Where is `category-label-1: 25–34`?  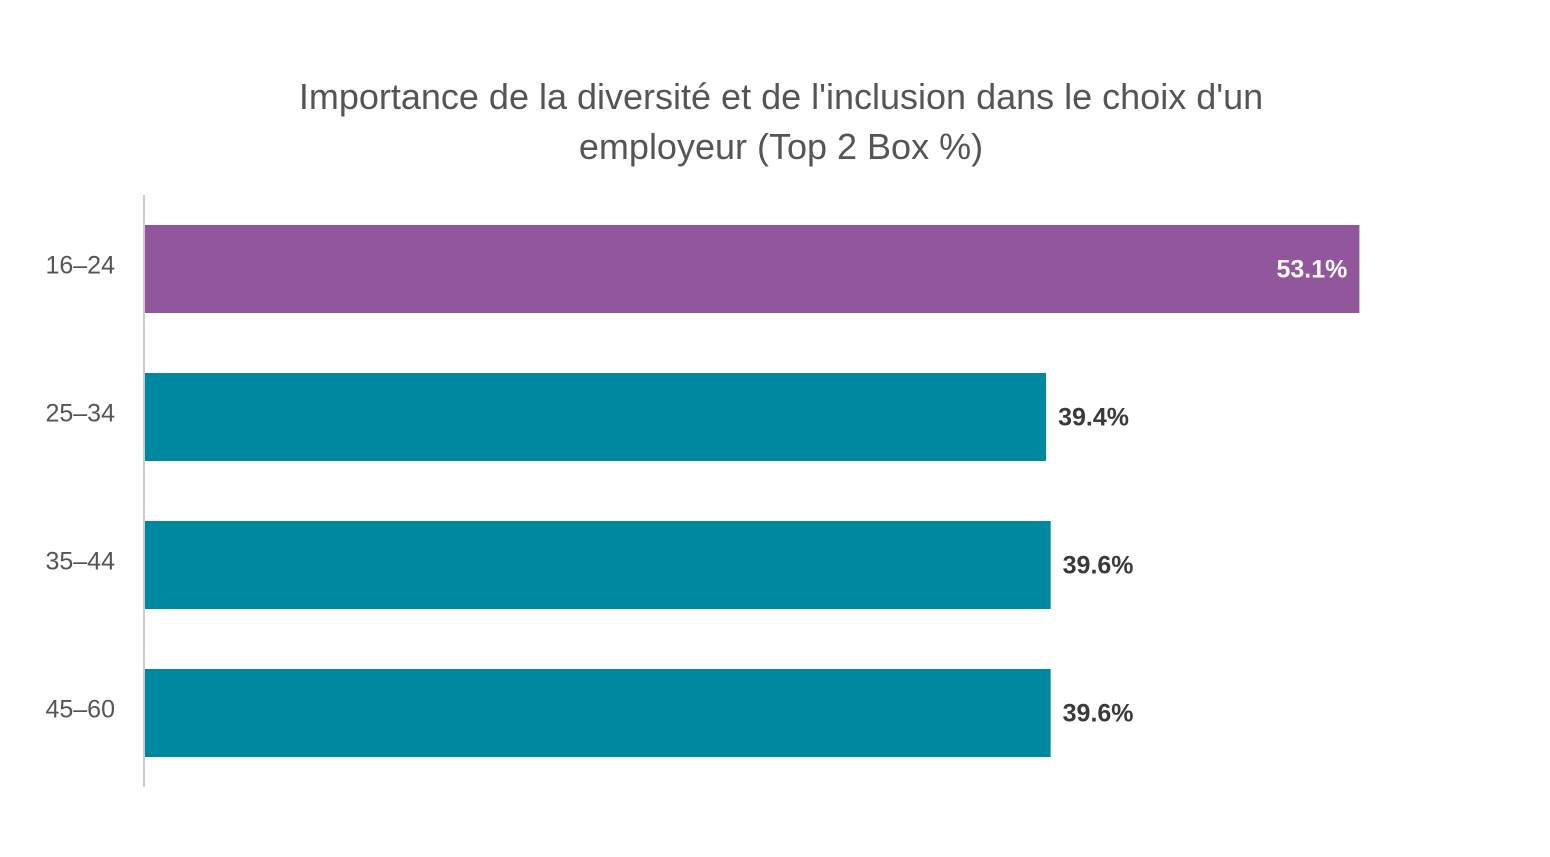
category-label-1: 25–34 is located at coordinates (80, 414).